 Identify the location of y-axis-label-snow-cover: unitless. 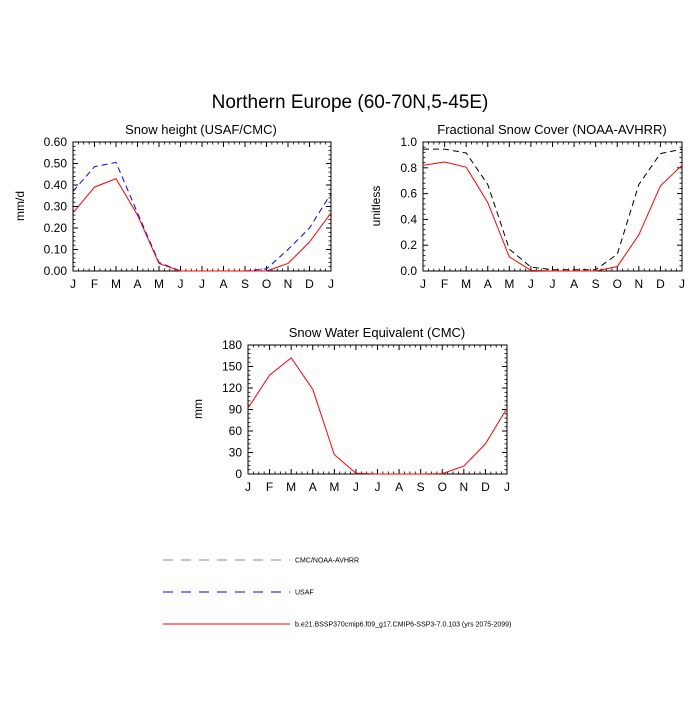
(376, 206).